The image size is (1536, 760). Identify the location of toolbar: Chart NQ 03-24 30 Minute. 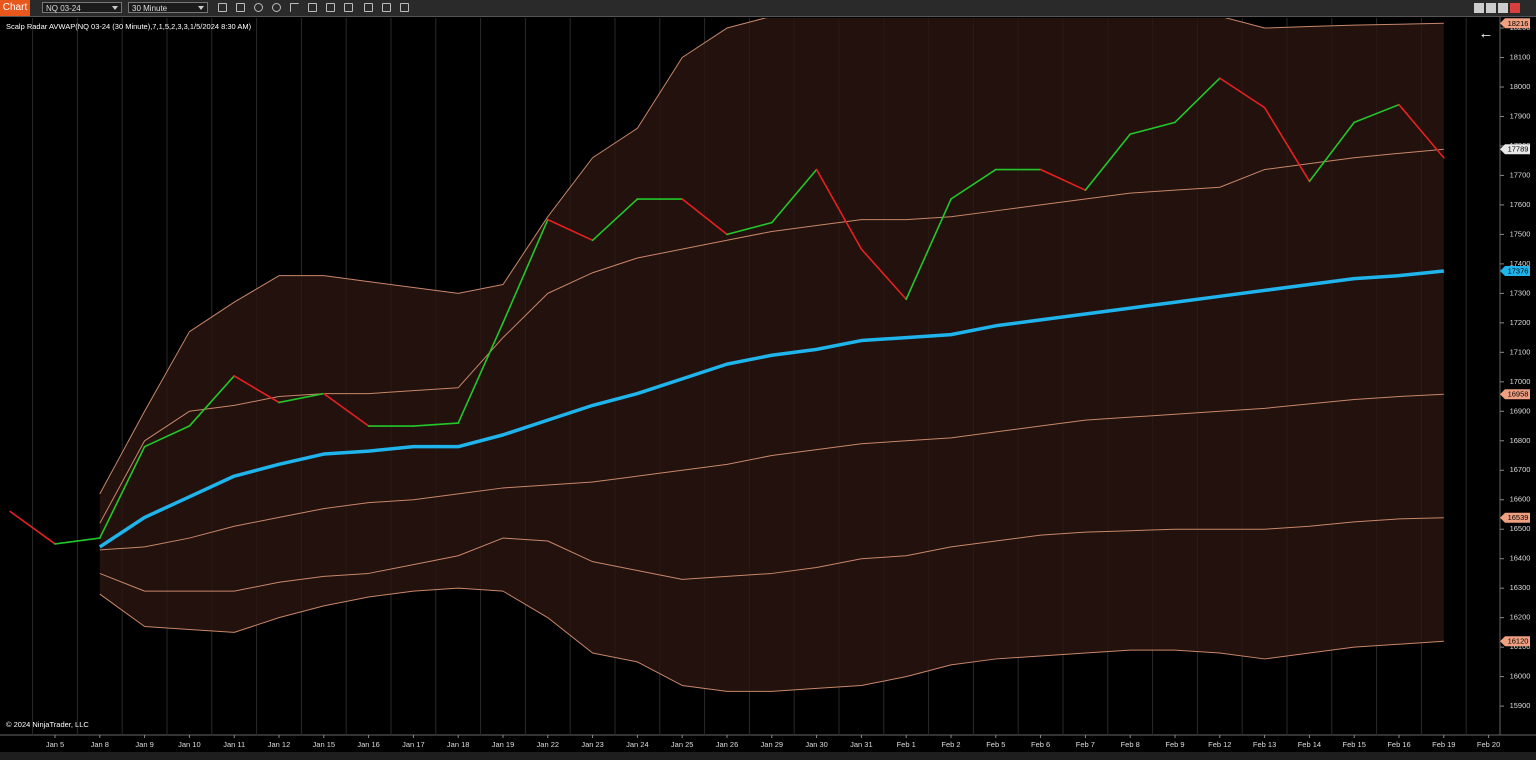
(768, 8).